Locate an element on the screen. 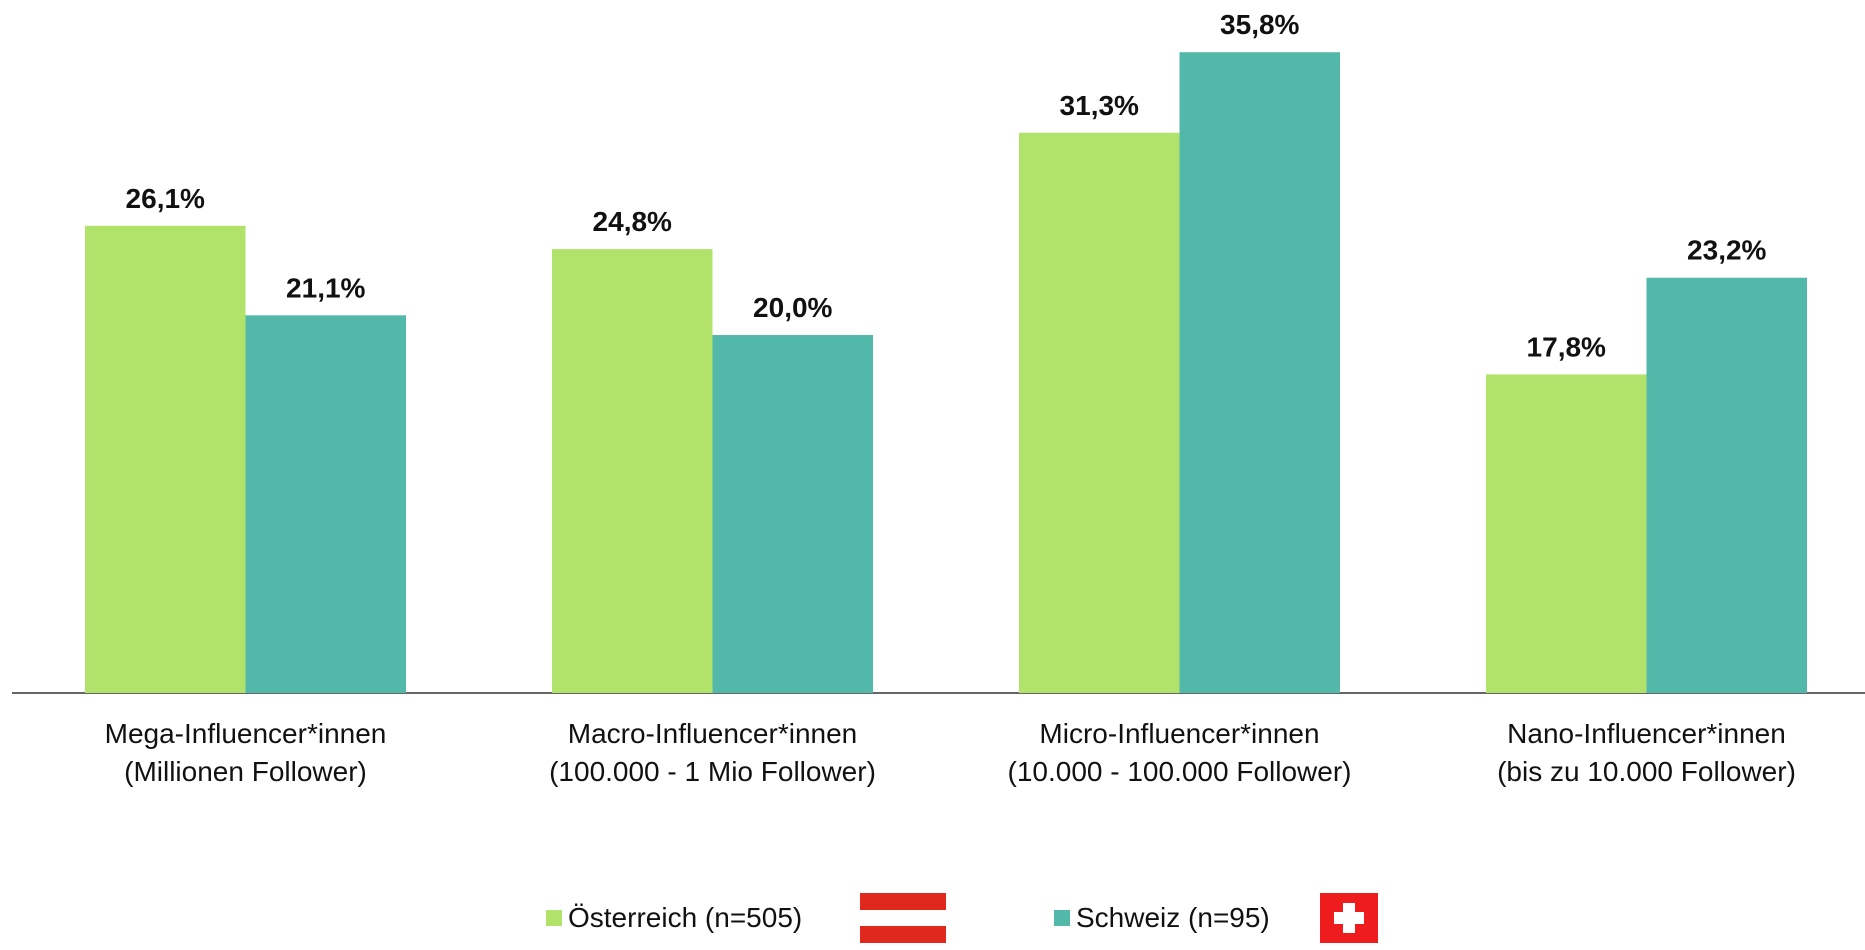 The image size is (1865, 950). value-label: 17,8% is located at coordinates (1566, 346).